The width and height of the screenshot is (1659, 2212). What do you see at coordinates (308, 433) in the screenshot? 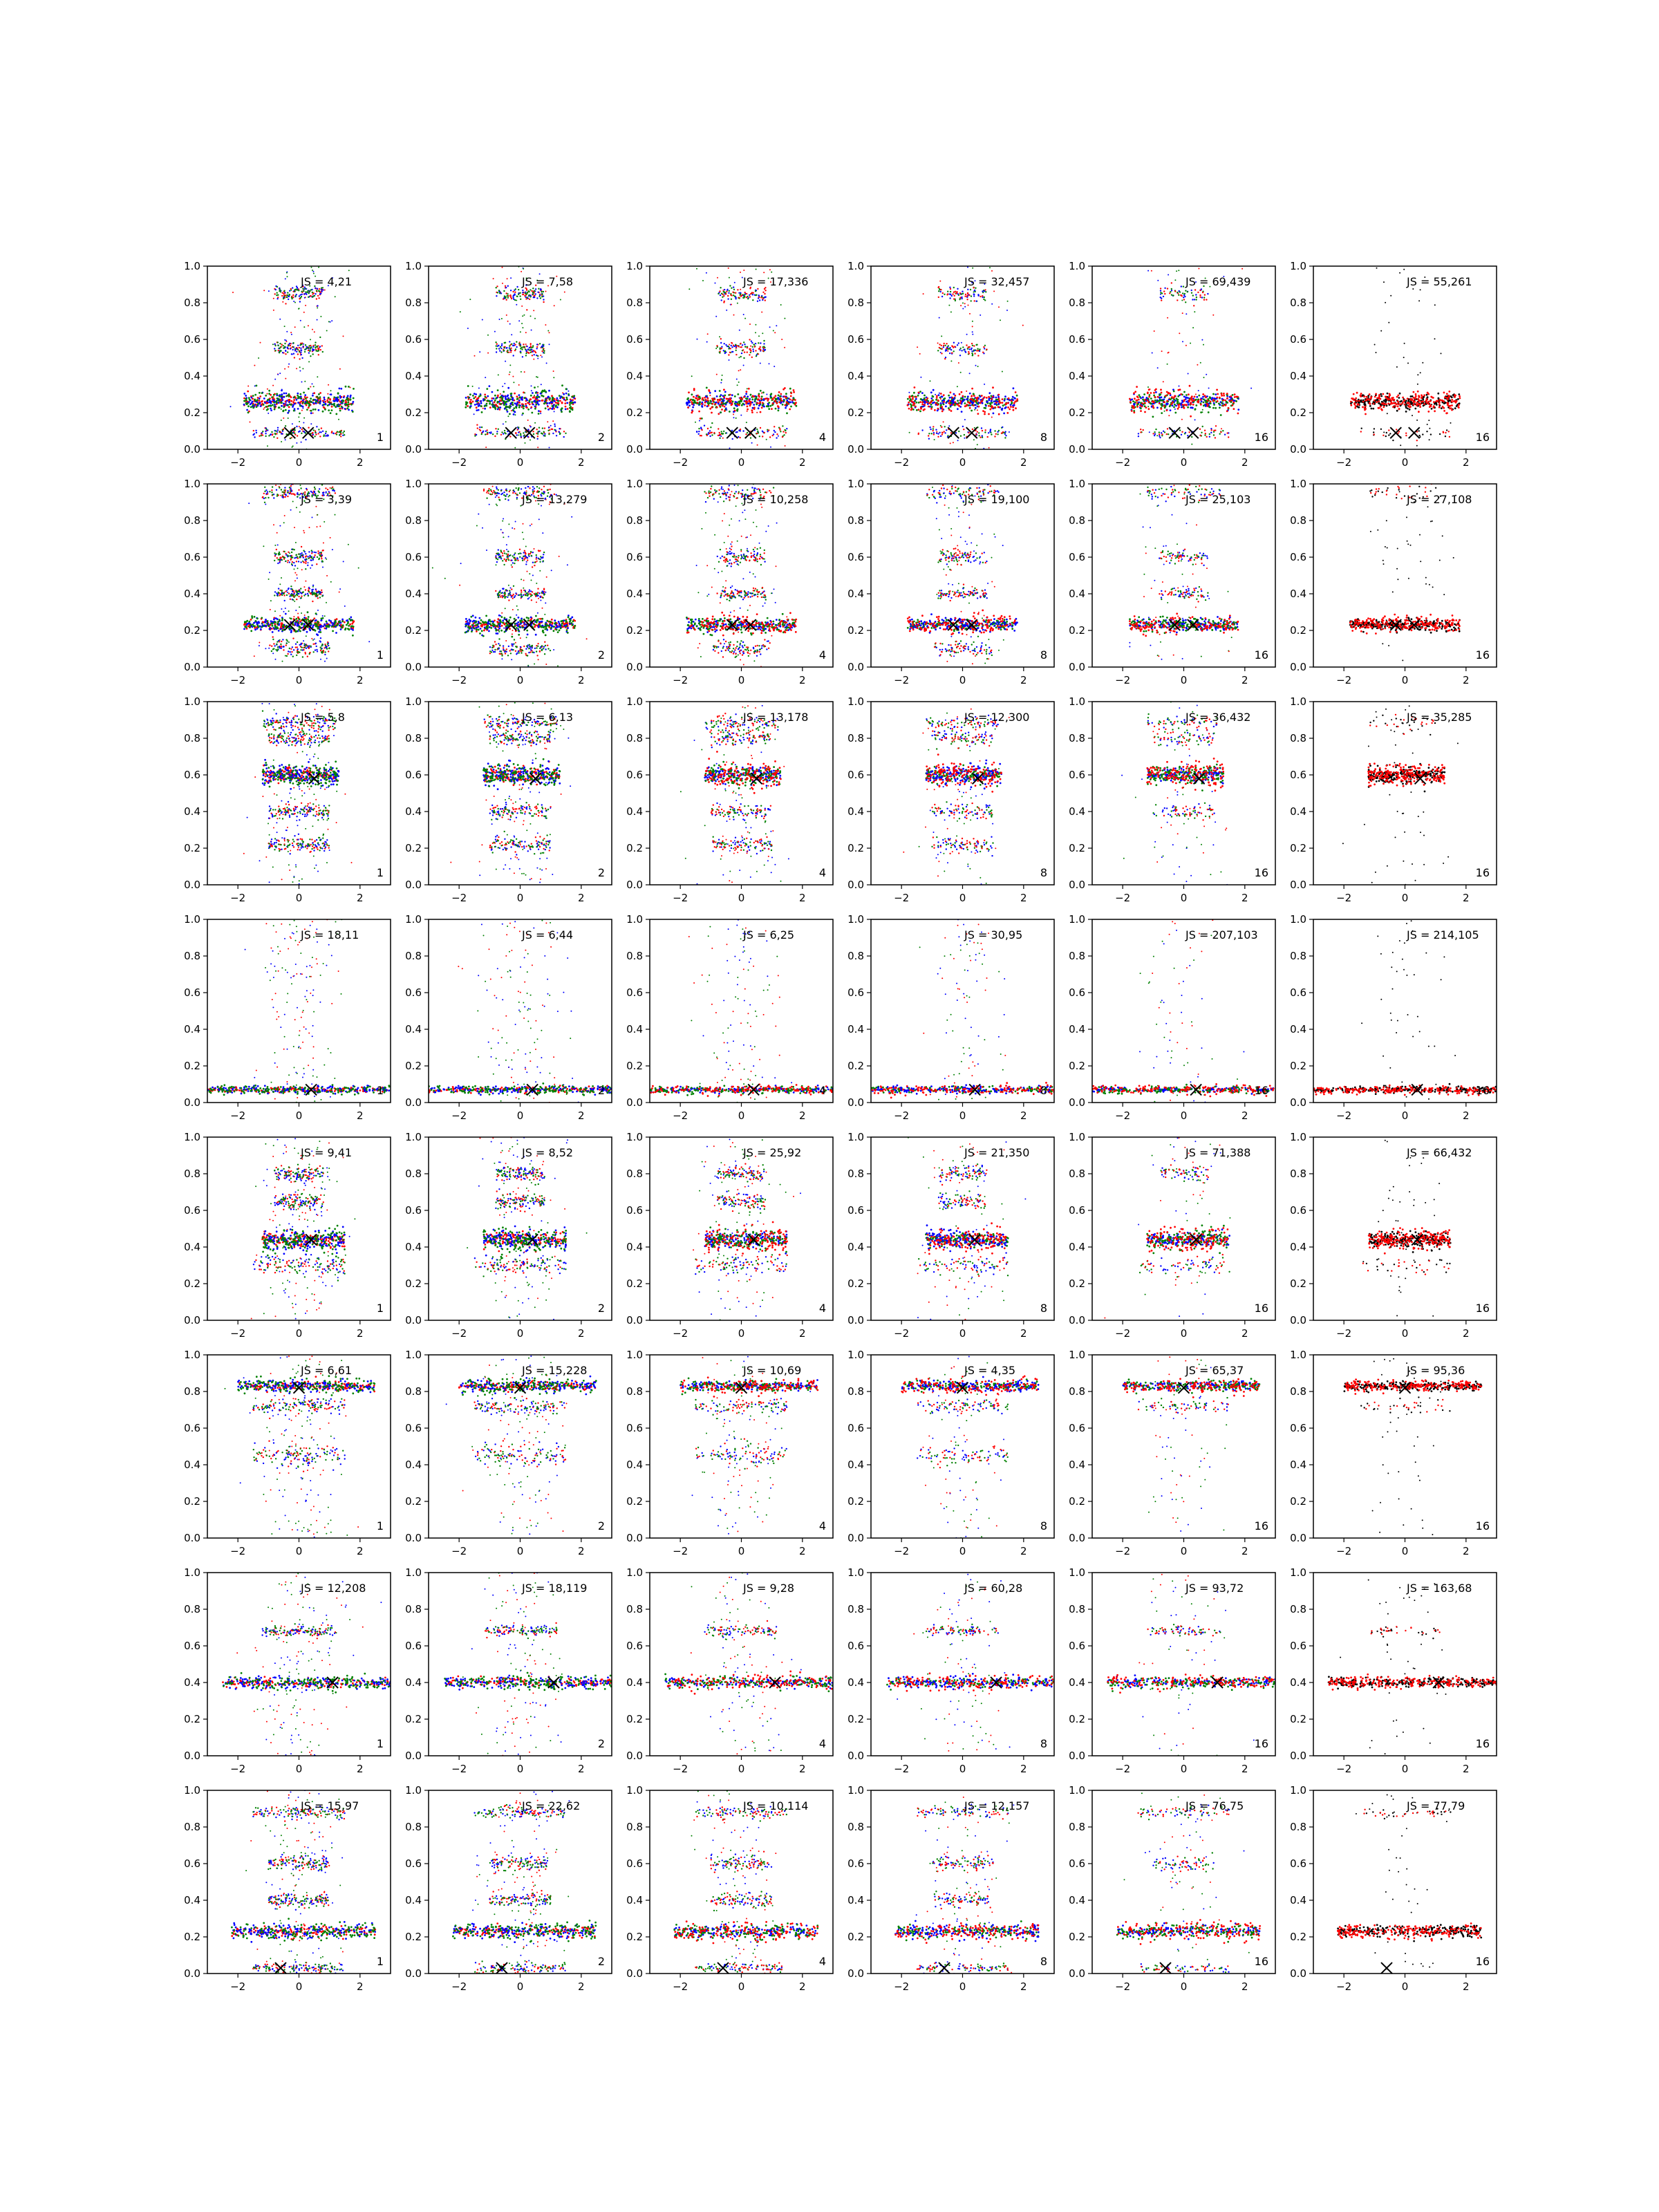
I see `x-marker` at bounding box center [308, 433].